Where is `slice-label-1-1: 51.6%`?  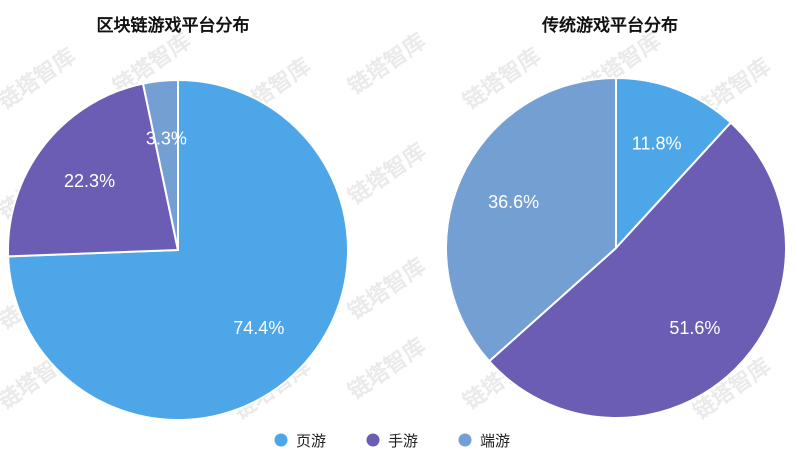
slice-label-1-1: 51.6% is located at coordinates (694, 328).